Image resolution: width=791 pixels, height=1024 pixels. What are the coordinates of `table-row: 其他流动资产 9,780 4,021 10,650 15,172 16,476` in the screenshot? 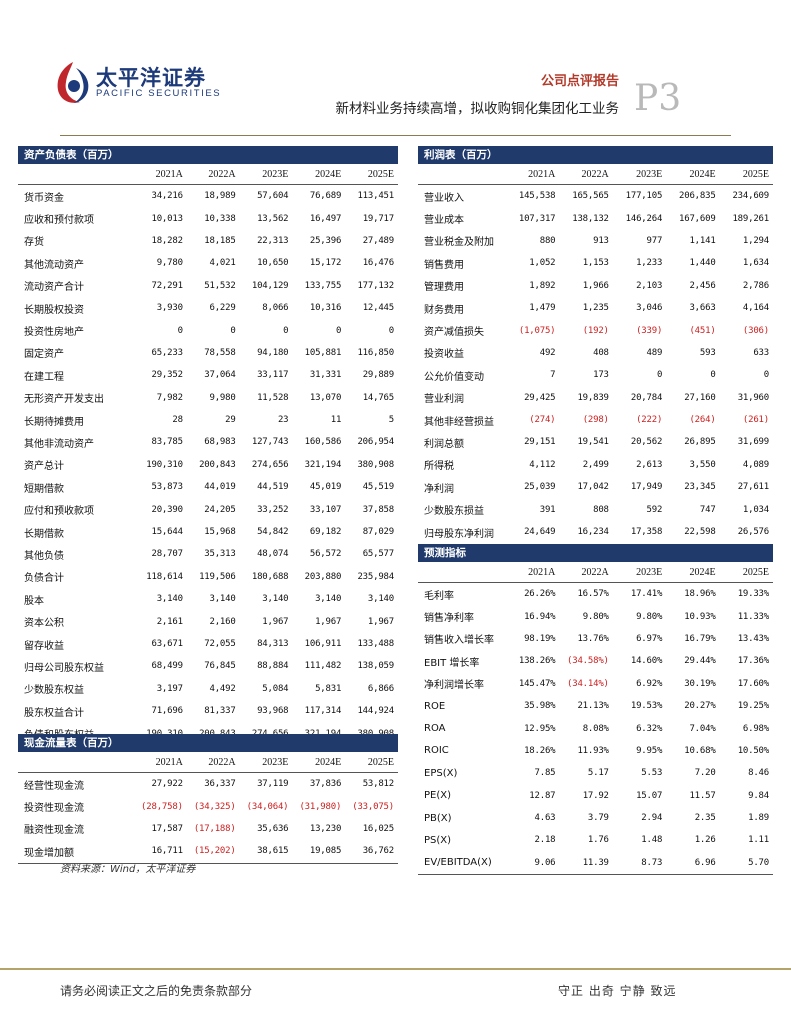 It's located at (208, 263).